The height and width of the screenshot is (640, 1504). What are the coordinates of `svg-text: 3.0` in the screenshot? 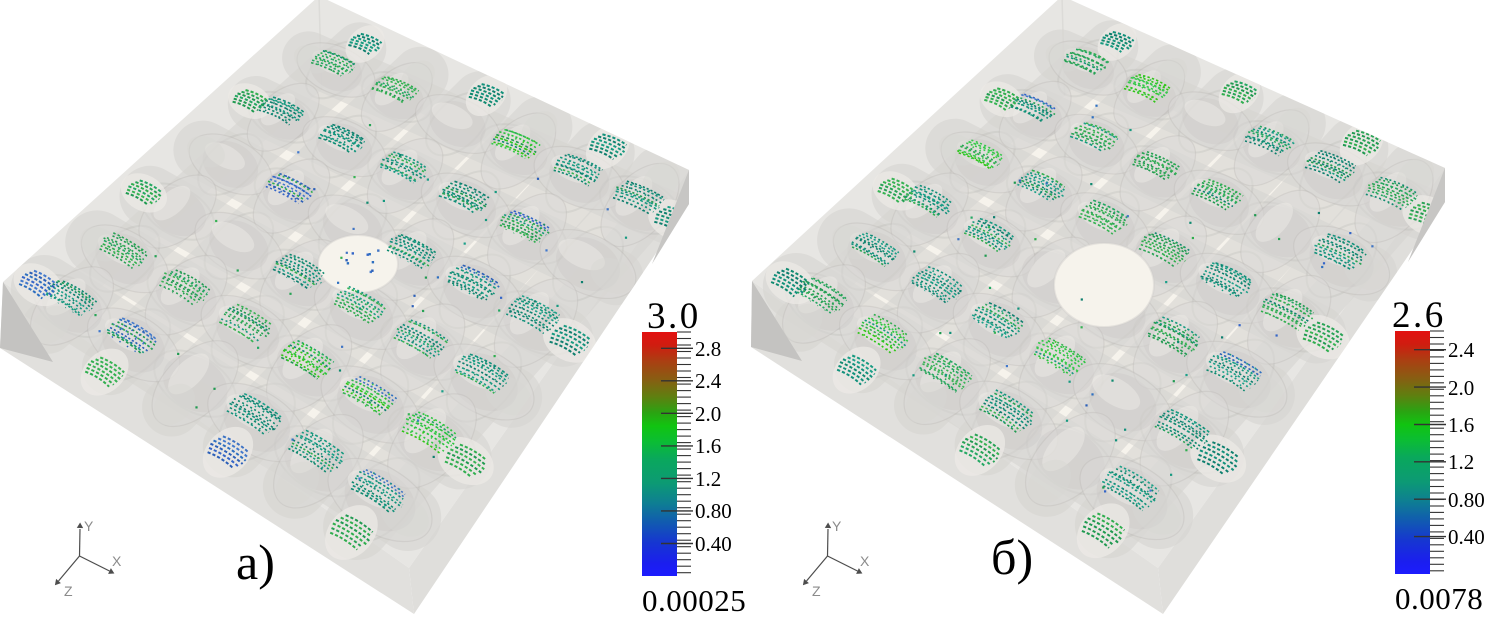 It's located at (674, 316).